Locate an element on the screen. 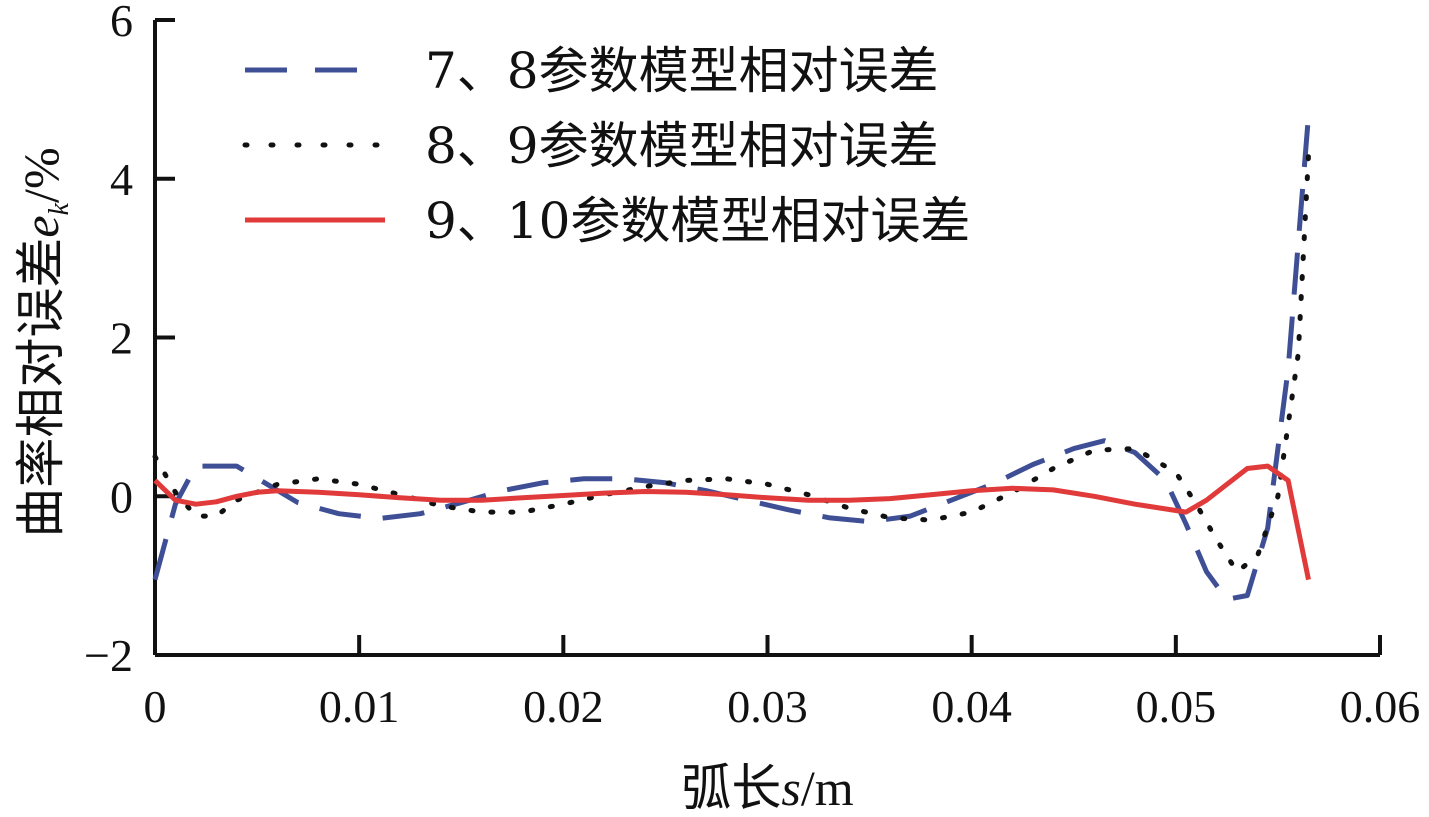 The height and width of the screenshot is (817, 1429). y-tick-label: 4 is located at coordinates (121, 179).